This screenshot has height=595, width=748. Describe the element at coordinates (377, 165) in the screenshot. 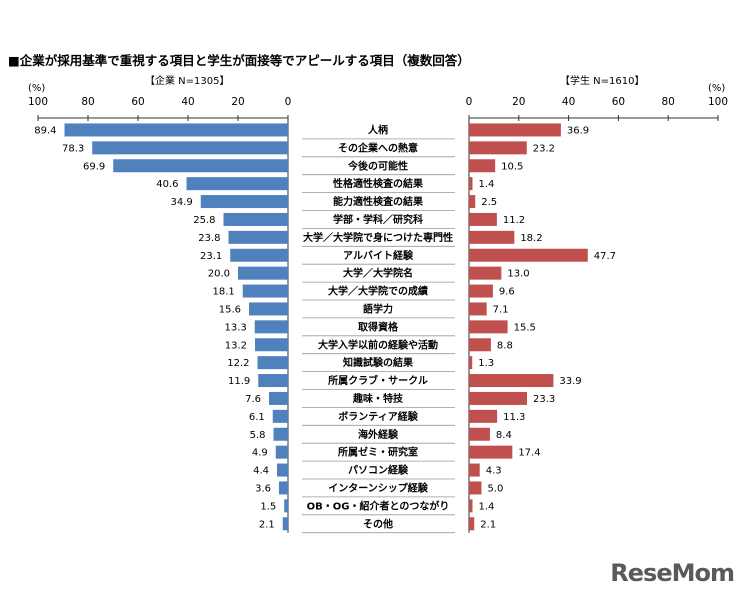

I see `category-label: 今後の可能性` at that location.